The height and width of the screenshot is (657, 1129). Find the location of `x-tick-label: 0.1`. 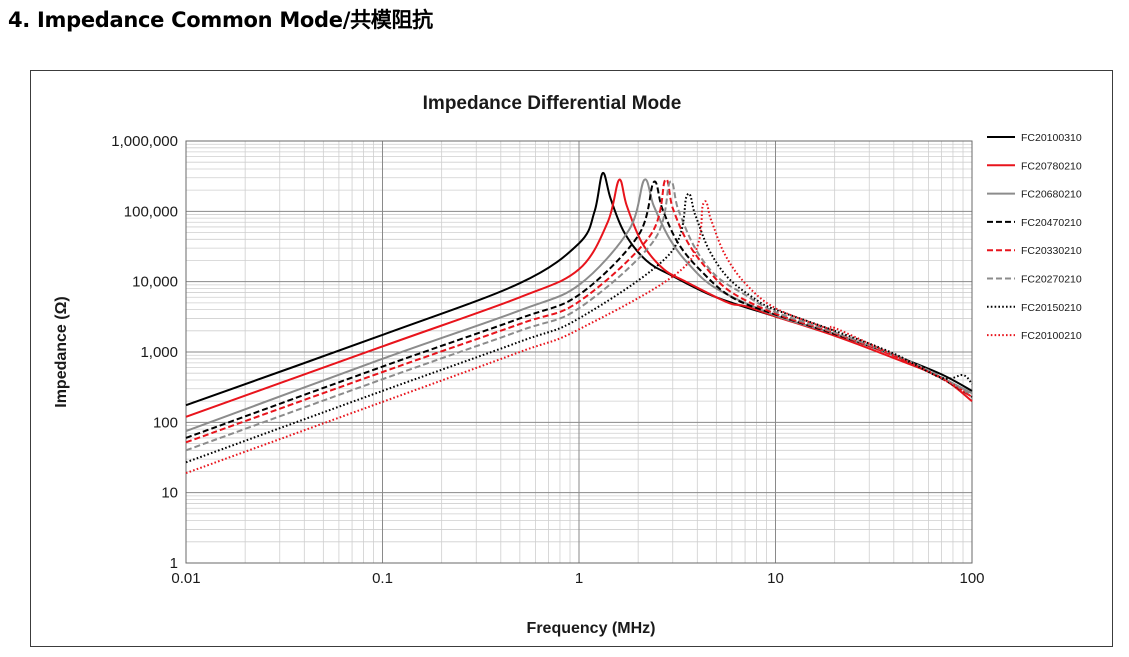

x-tick-label: 0.1 is located at coordinates (382, 578).